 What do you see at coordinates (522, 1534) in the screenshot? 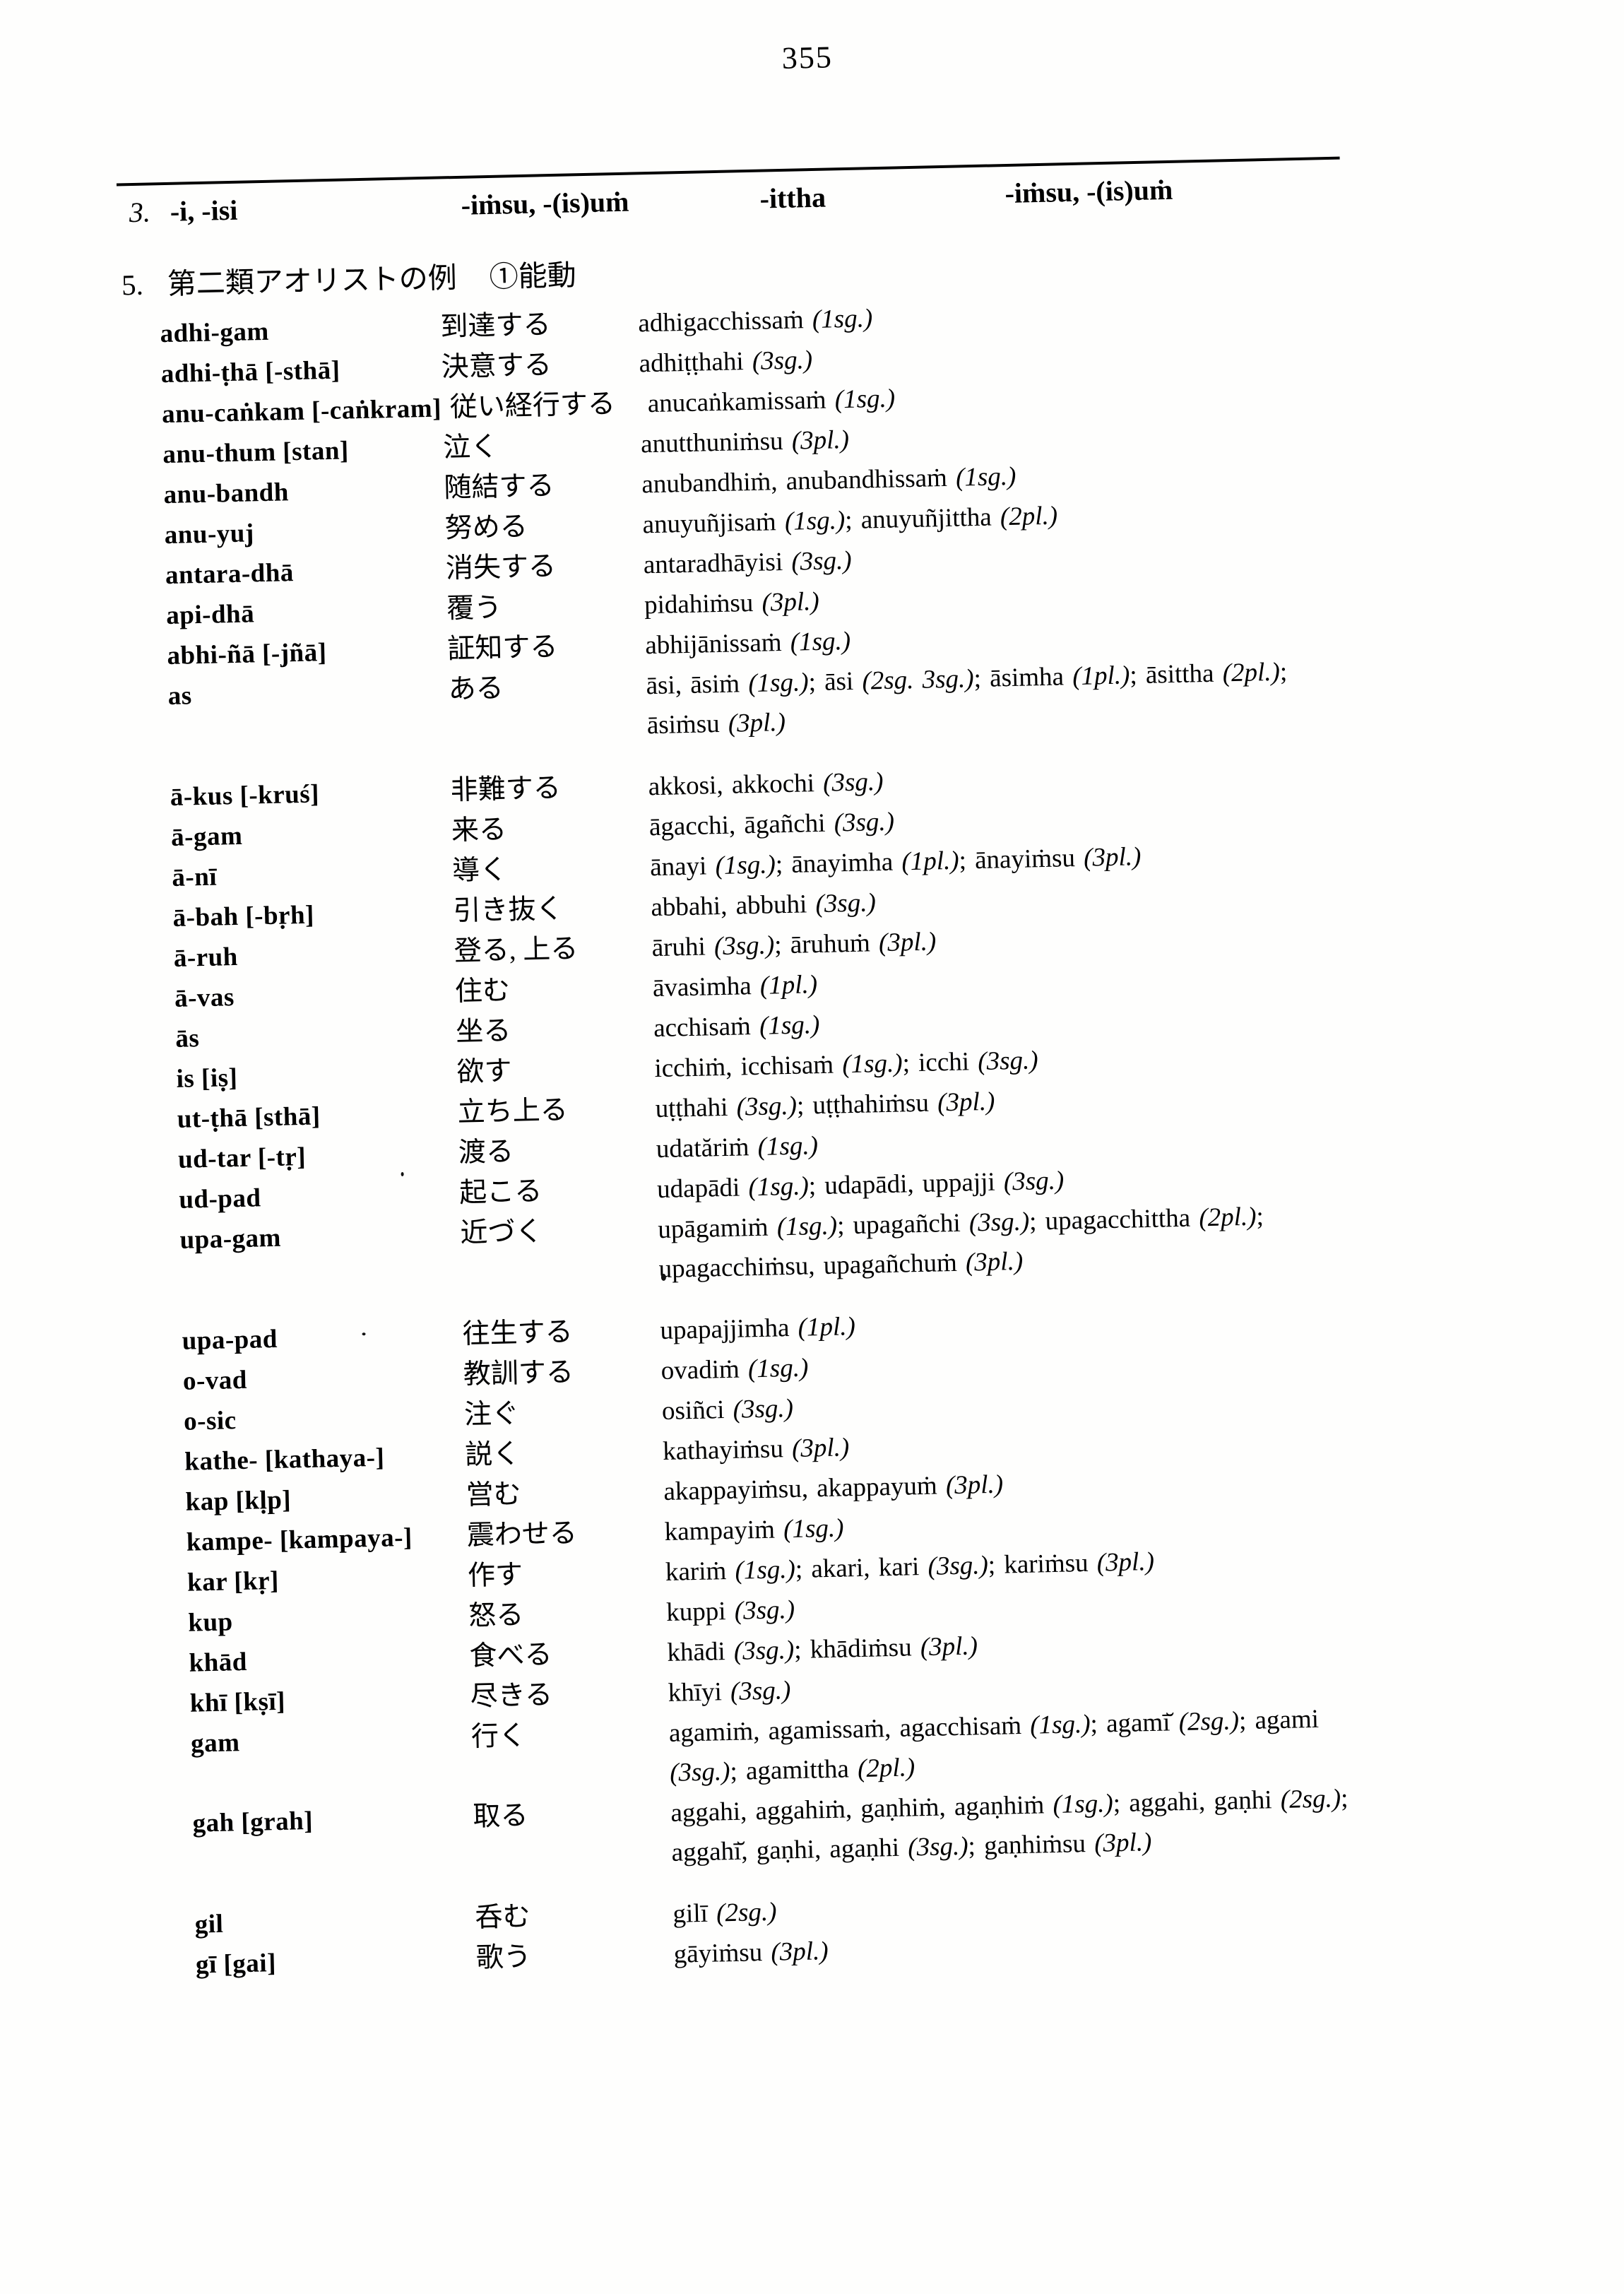
I see `japanese-gloss: 震わせる` at bounding box center [522, 1534].